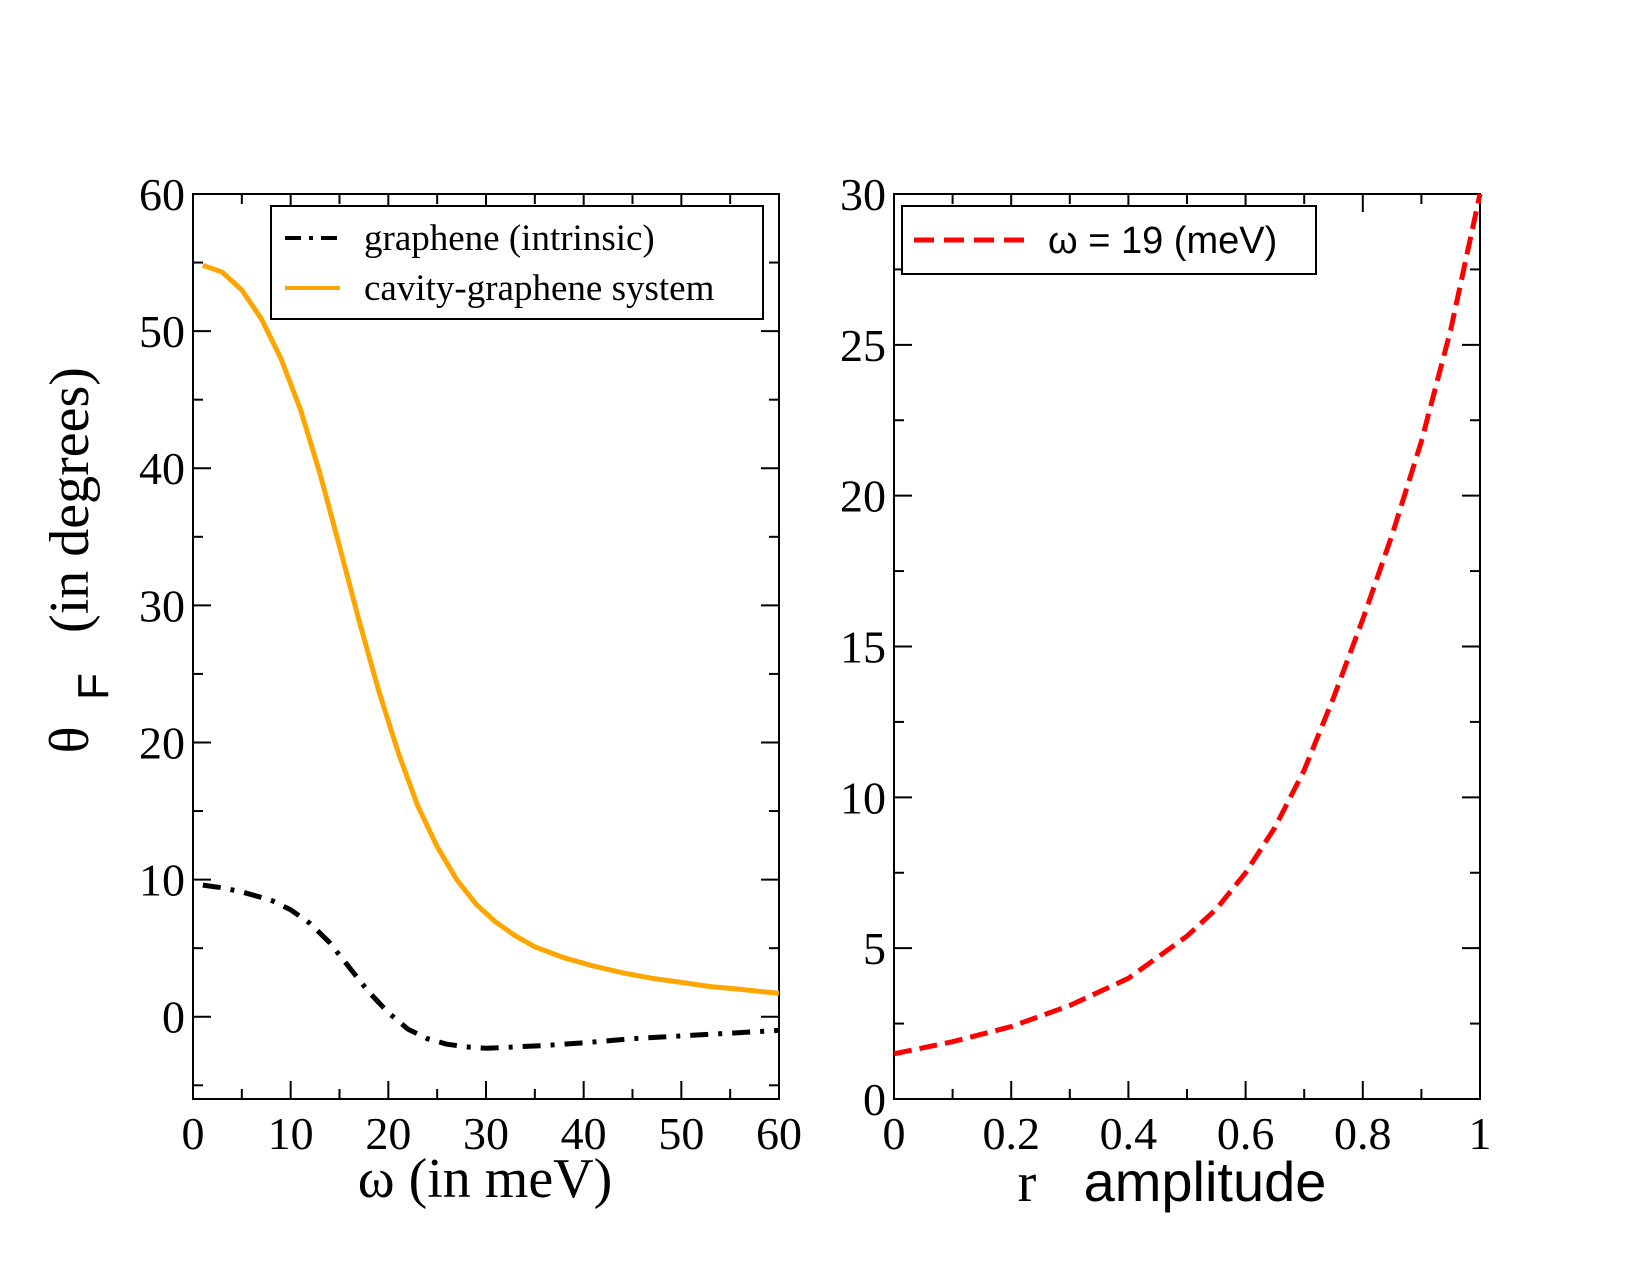  I want to click on left-x-axis-title: ω (in meV), so click(485, 1179).